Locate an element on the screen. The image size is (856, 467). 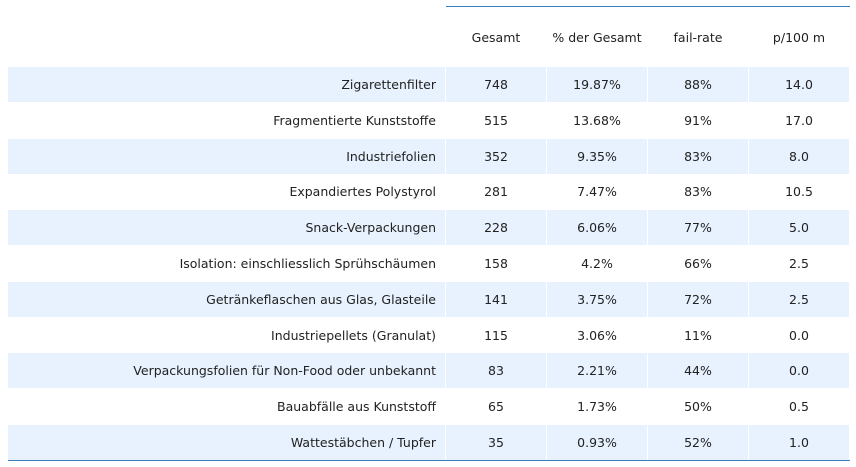
table-cell-col-3: 66% is located at coordinates (698, 263).